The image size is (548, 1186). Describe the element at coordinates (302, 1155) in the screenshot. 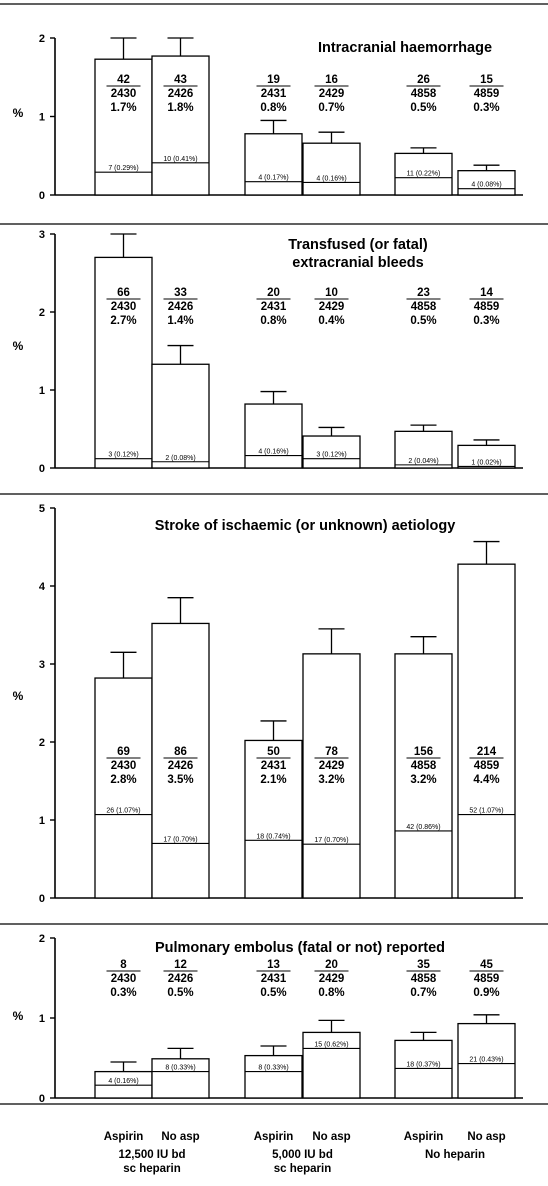

I see `x-group-label: 5,000 IU bd` at that location.